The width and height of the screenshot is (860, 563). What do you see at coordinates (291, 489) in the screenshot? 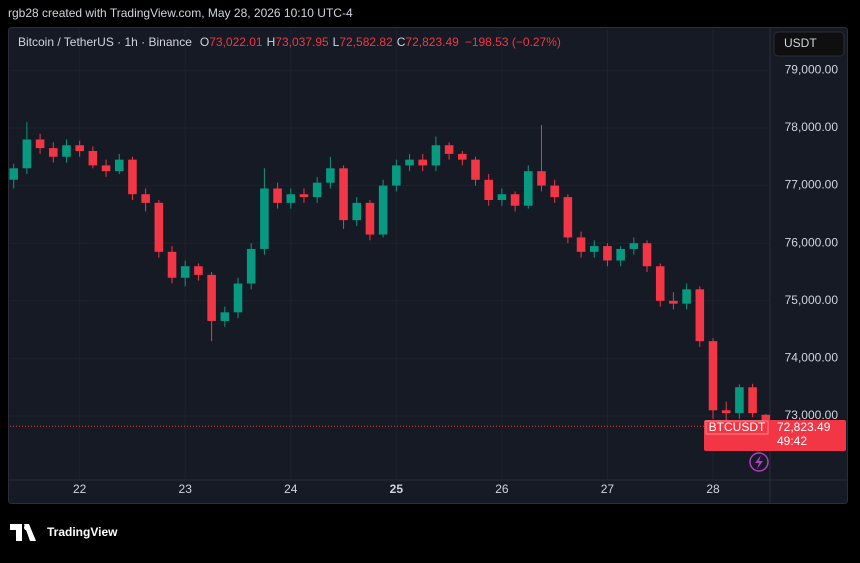
I see `x-tick-label: 24` at bounding box center [291, 489].